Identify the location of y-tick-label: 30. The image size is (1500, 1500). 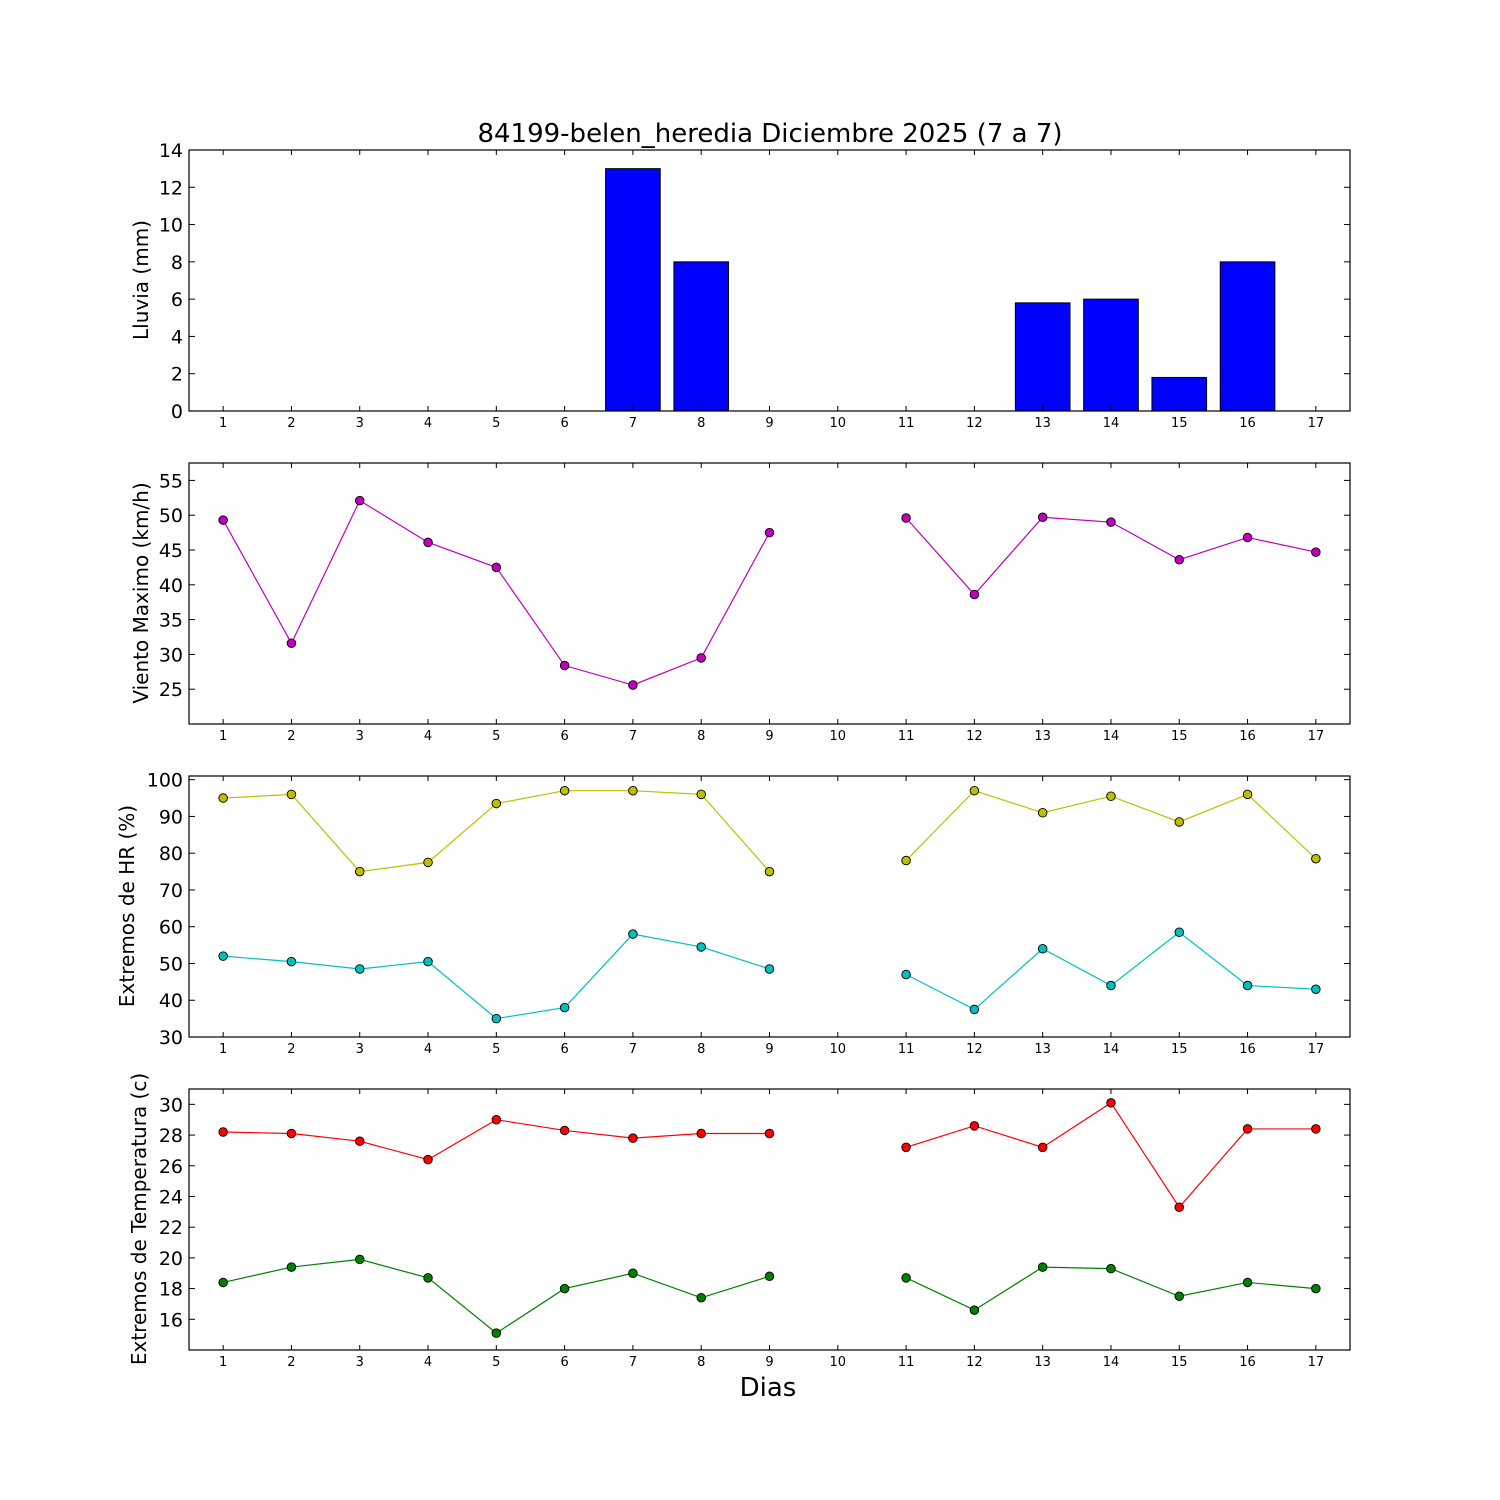
(171, 655).